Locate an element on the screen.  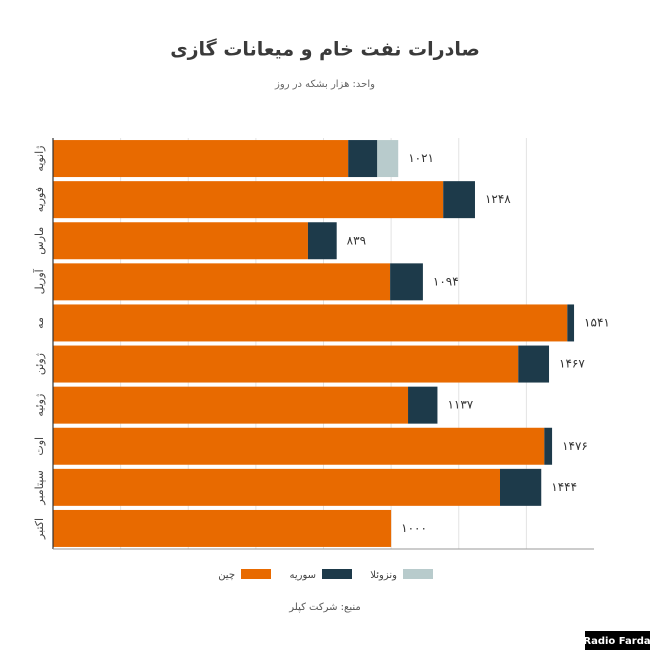
total-label: ۱۴۴۴ is located at coordinates (564, 487).